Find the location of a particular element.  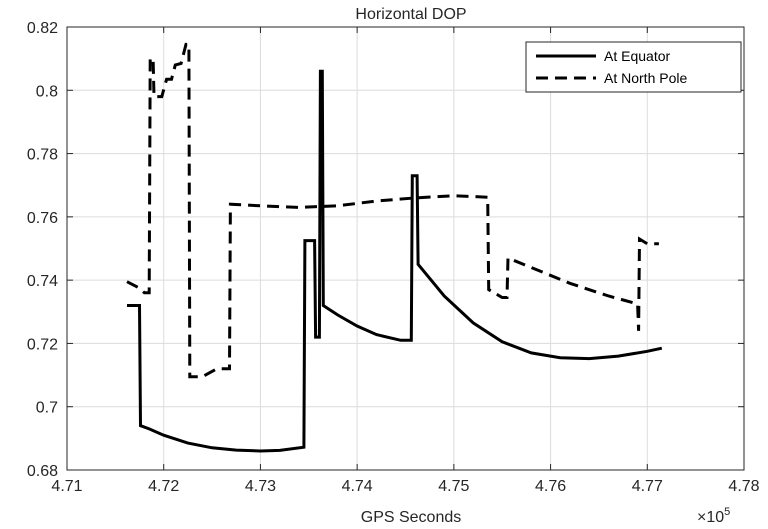

legend: At Equator At North Pole is located at coordinates (633, 67).